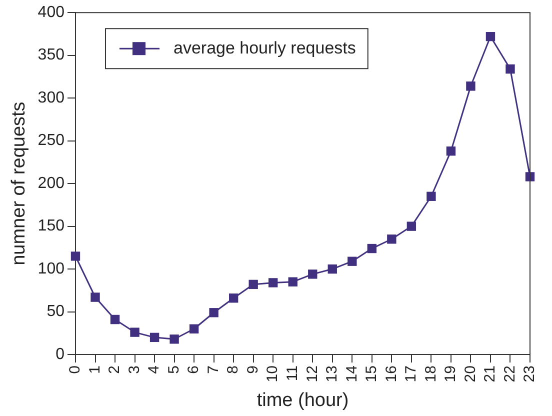 This screenshot has height=416, width=552. Describe the element at coordinates (470, 374) in the screenshot. I see `x-tick-label: 20` at that location.